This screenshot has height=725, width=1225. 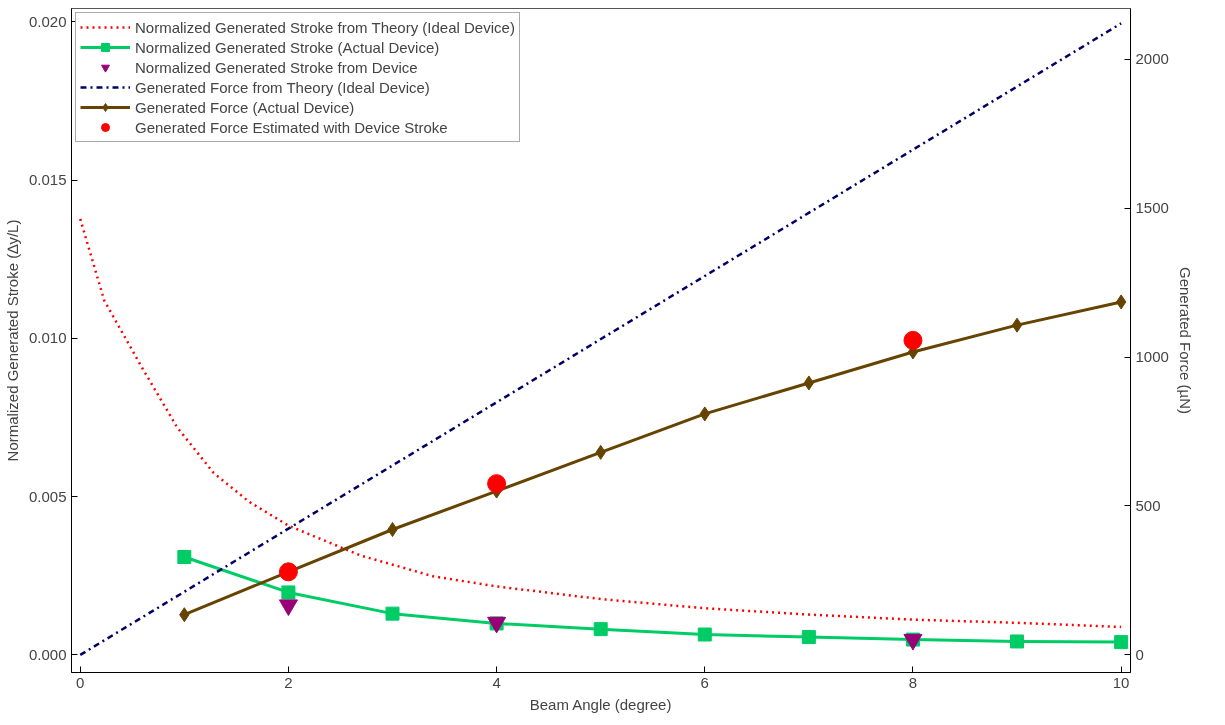 I want to click on y-axis-title: Normalized Generated Stroke (∆y/L), so click(x=12, y=340).